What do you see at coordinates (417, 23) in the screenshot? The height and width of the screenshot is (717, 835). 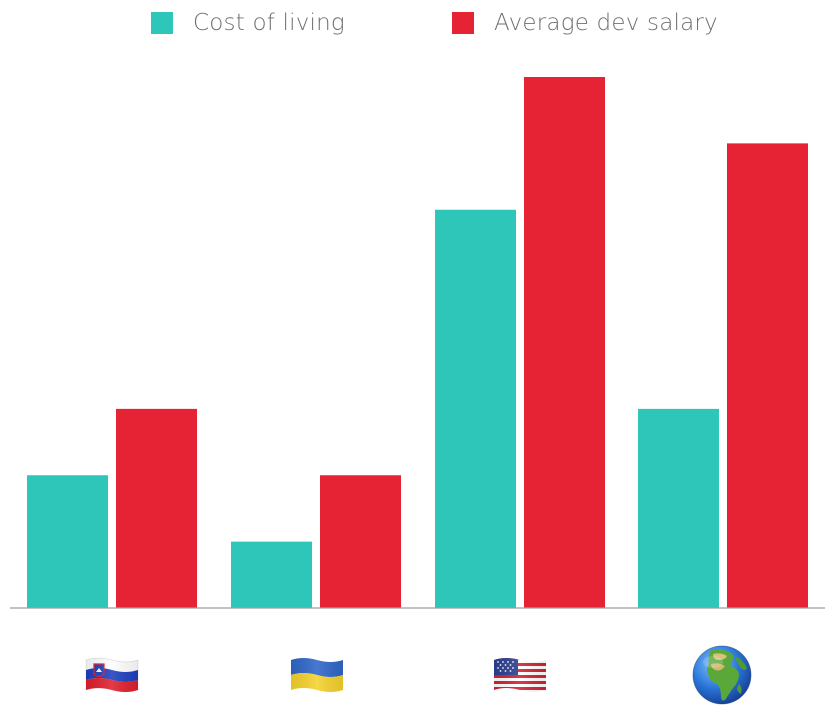 I see `legend: Cost of living Average dev salary` at bounding box center [417, 23].